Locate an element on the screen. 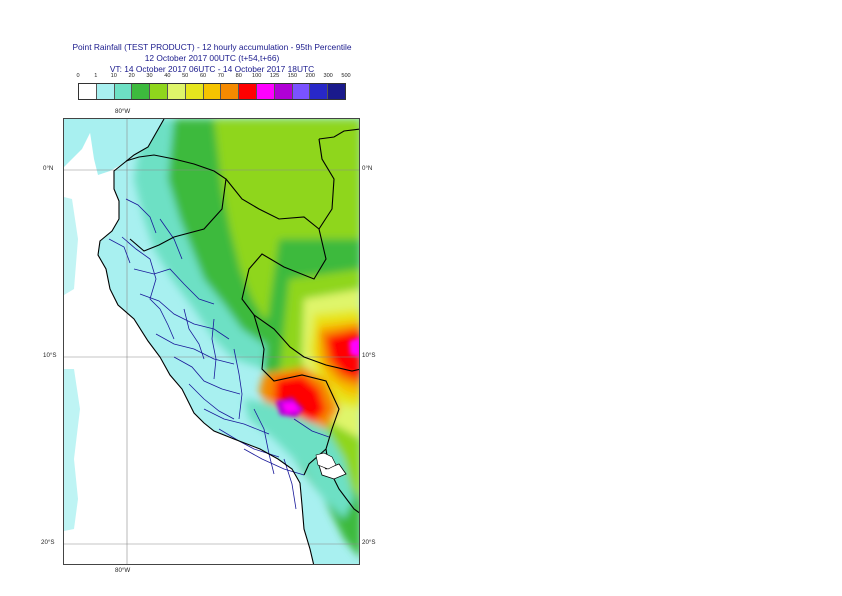 This screenshot has width=842, height=596. lat-label-right-2: 20°S is located at coordinates (369, 542).